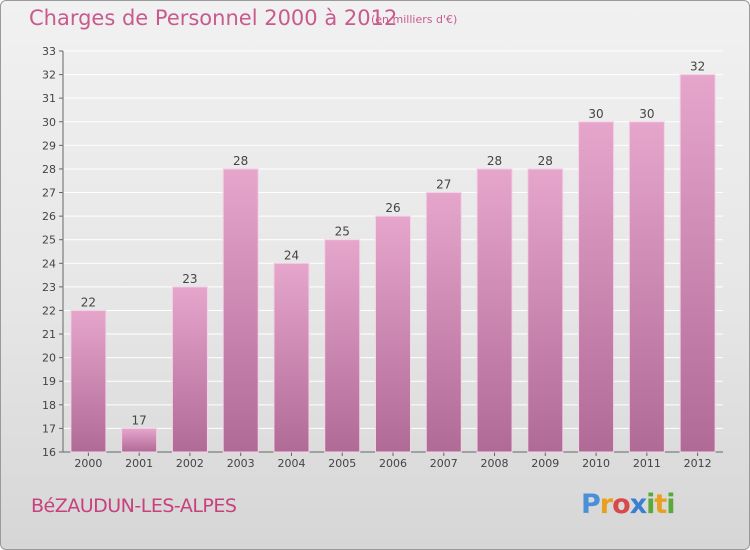 Image resolution: width=750 pixels, height=550 pixels. What do you see at coordinates (88, 463) in the screenshot?
I see `x-tick-label: 2000` at bounding box center [88, 463].